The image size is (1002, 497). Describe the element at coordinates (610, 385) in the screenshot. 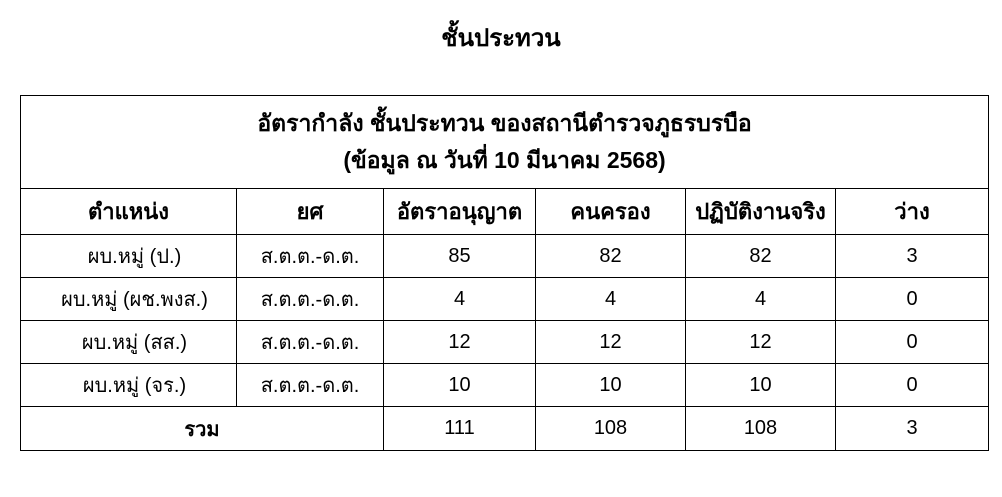

I see `cell-occupied: 10` at that location.